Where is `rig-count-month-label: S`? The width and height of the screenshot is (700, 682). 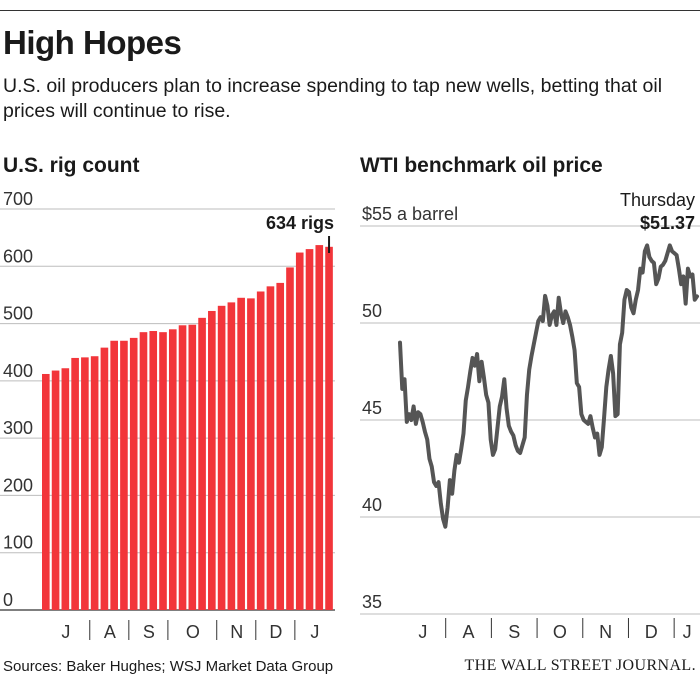
rig-count-month-label: S is located at coordinates (149, 632).